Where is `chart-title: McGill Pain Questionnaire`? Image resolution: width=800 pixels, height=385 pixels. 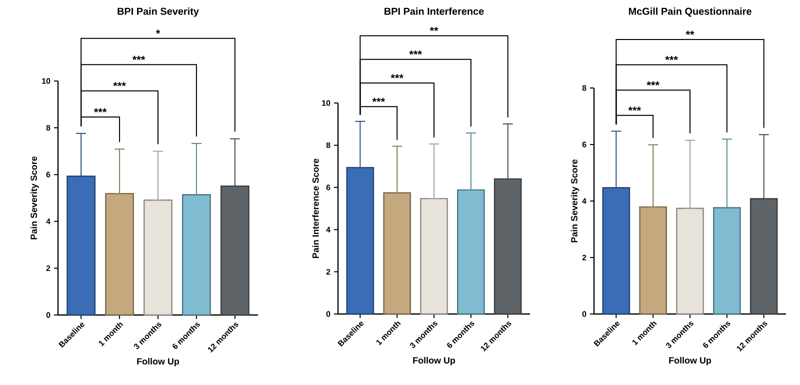
chart-title: McGill Pain Questionnaire is located at coordinates (690, 12).